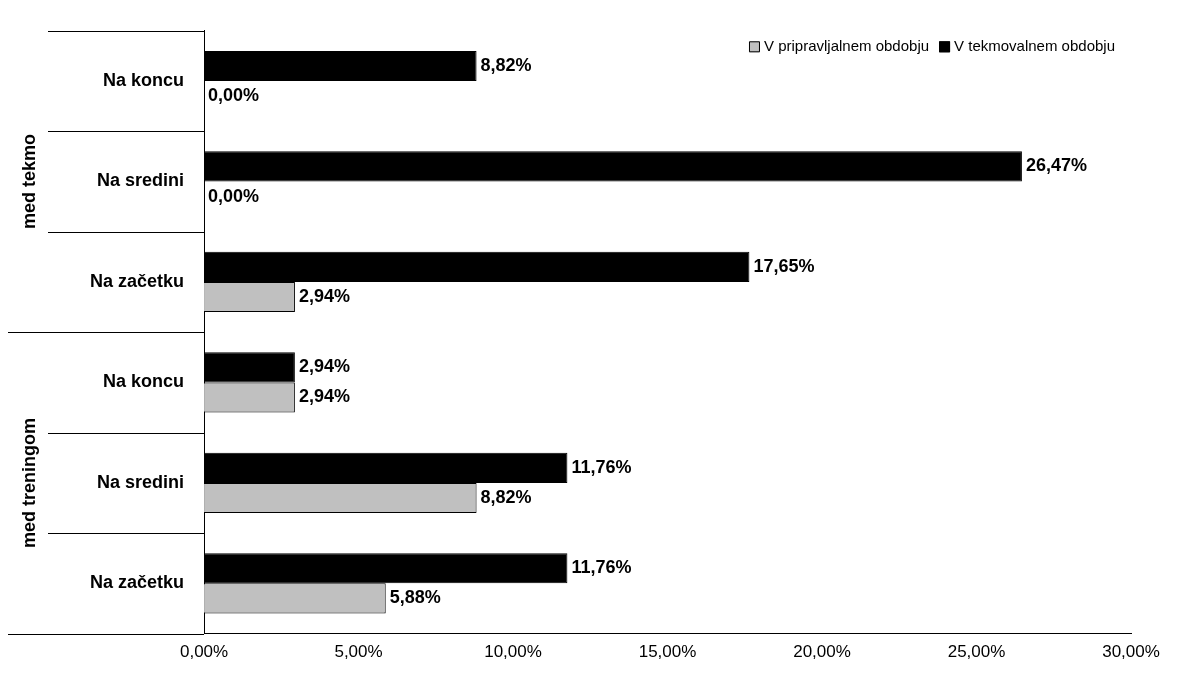 This screenshot has width=1179, height=678. What do you see at coordinates (846, 45) in the screenshot?
I see `legend-label: V pripravljalnem obdobju` at bounding box center [846, 45].